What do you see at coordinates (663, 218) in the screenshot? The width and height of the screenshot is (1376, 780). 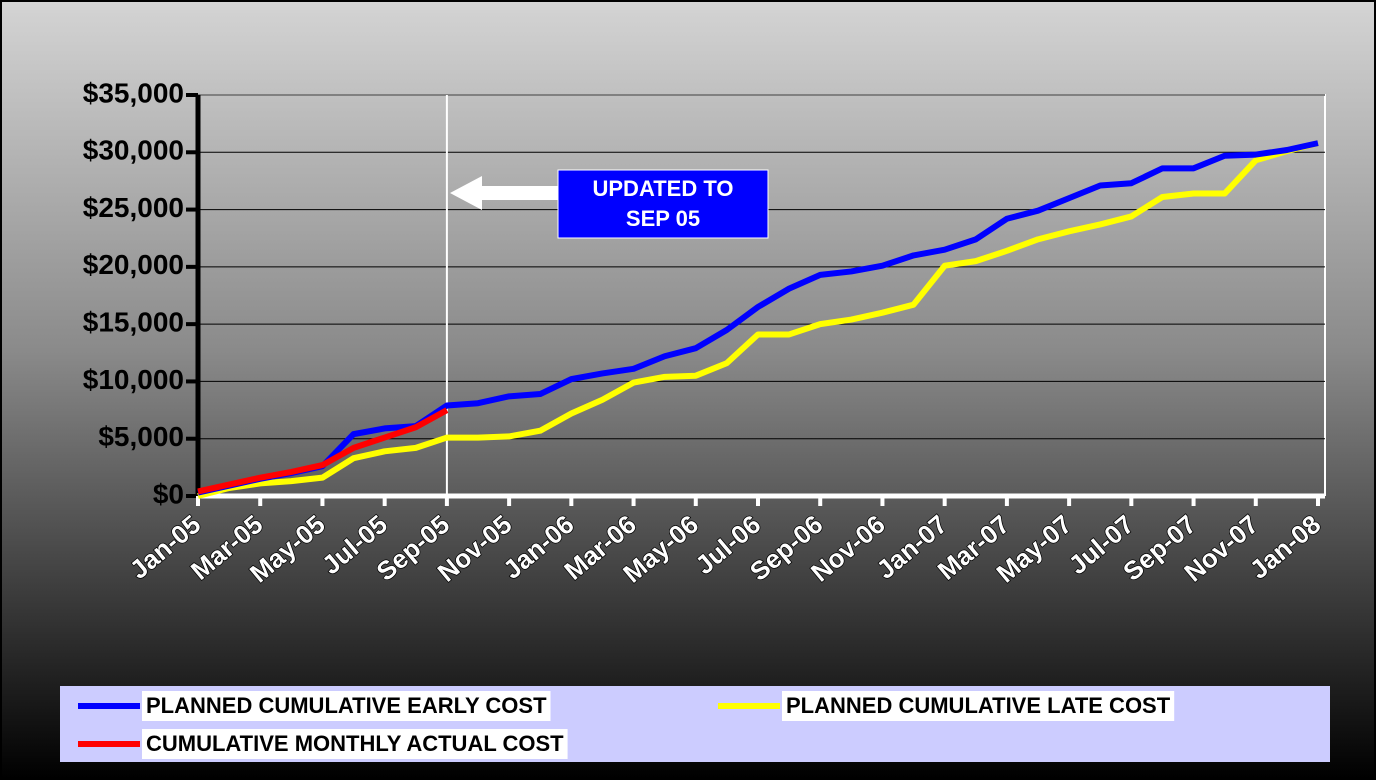 I see `annotation-text: SEP 05` at bounding box center [663, 218].